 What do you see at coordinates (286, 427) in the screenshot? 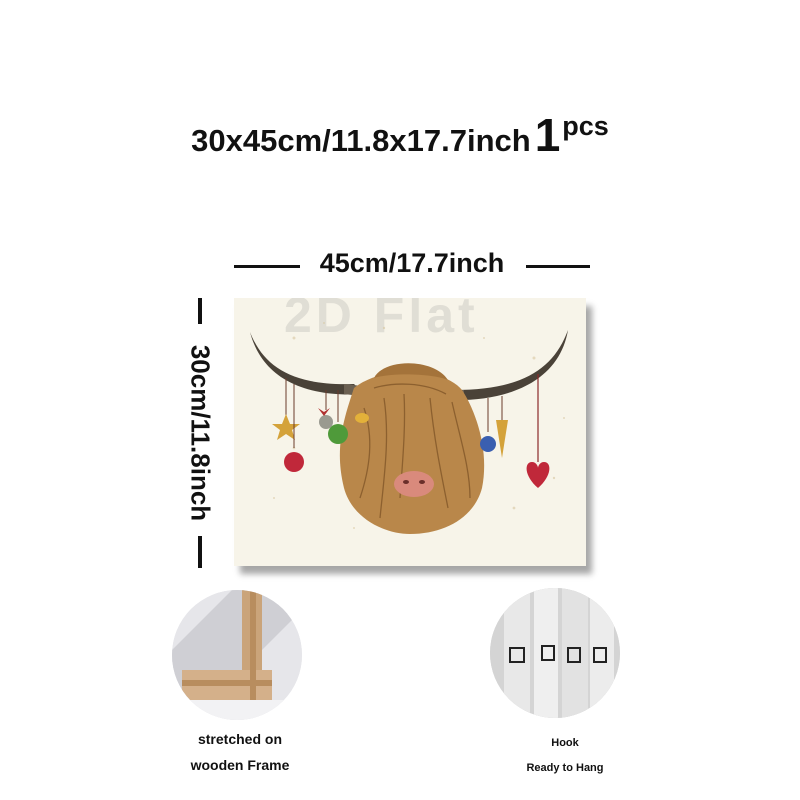
I see `star-ornament` at bounding box center [286, 427].